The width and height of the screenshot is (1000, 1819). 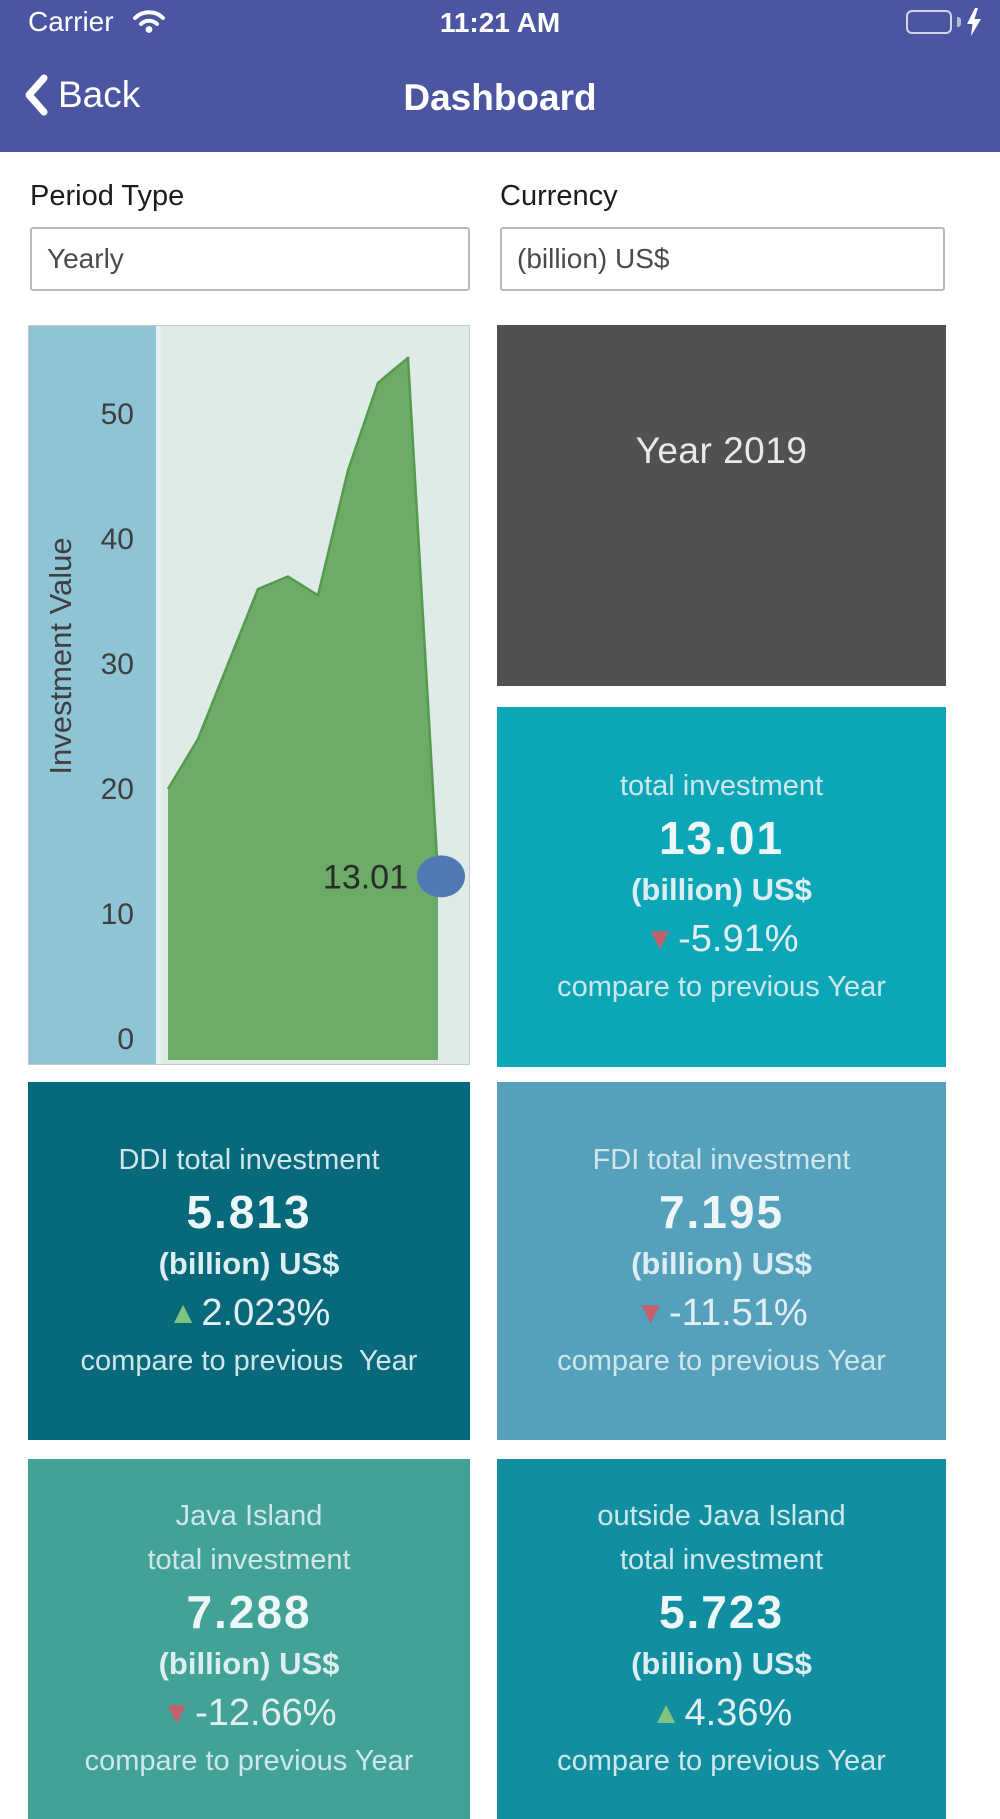 I want to click on back-label: Back, so click(x=99, y=94).